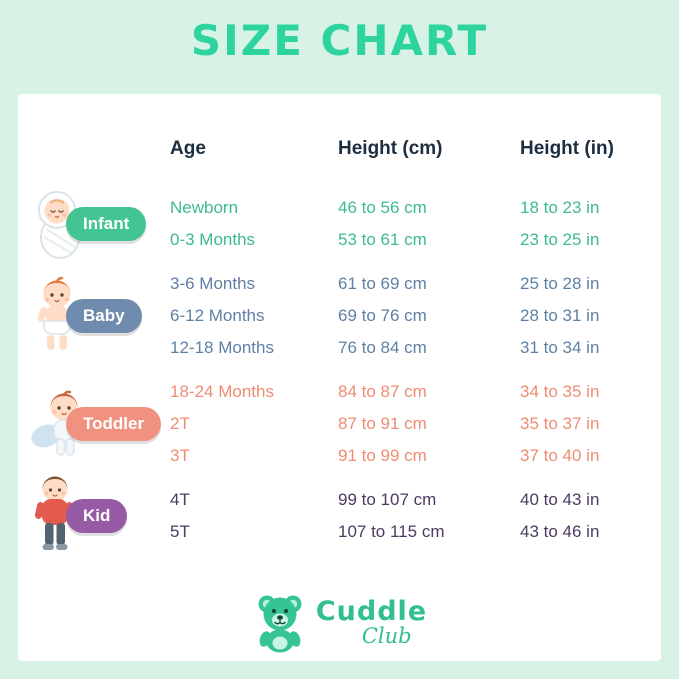 Image resolution: width=679 pixels, height=679 pixels. I want to click on teddy-bear-icon, so click(280, 622).